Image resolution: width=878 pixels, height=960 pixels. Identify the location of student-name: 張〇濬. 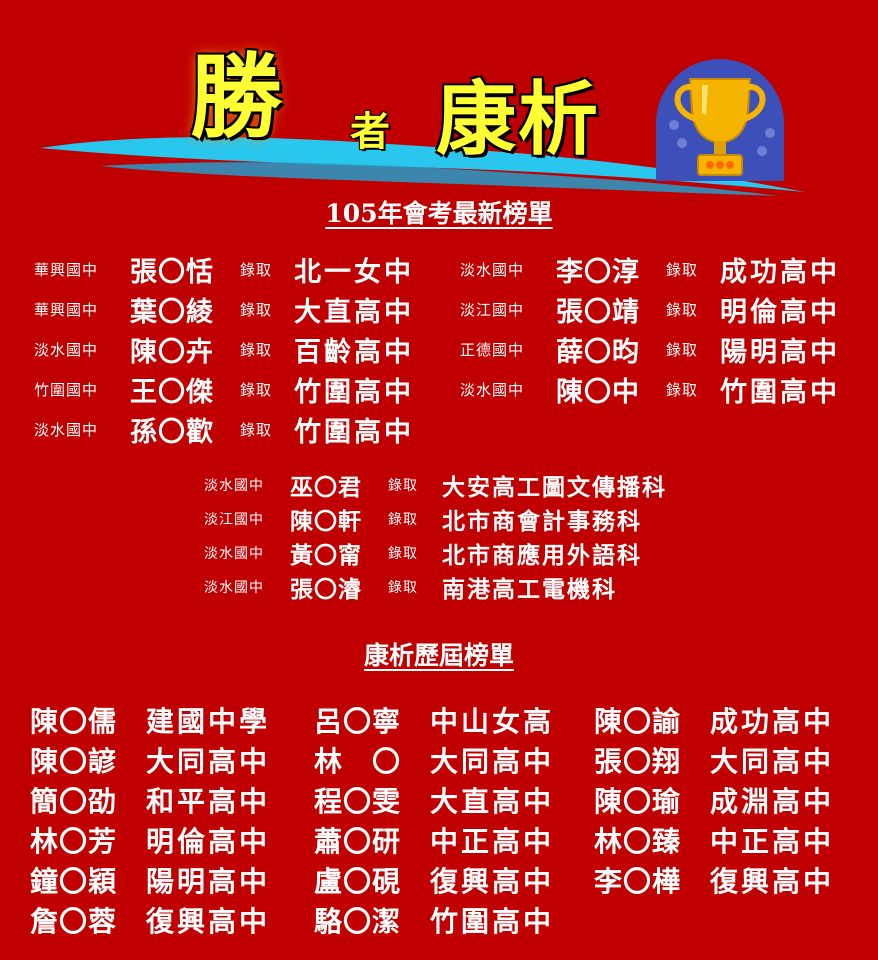
(326, 589).